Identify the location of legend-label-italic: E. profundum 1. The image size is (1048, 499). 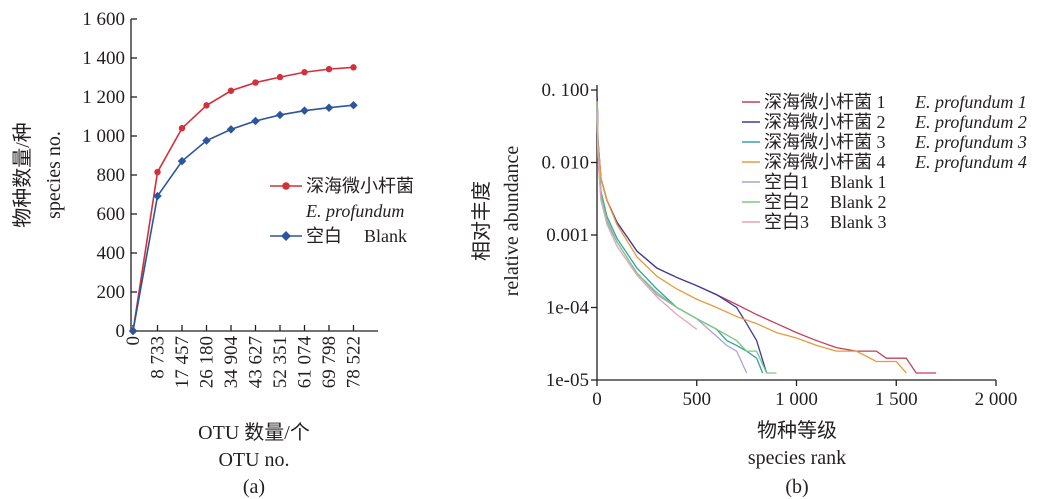
(970, 102).